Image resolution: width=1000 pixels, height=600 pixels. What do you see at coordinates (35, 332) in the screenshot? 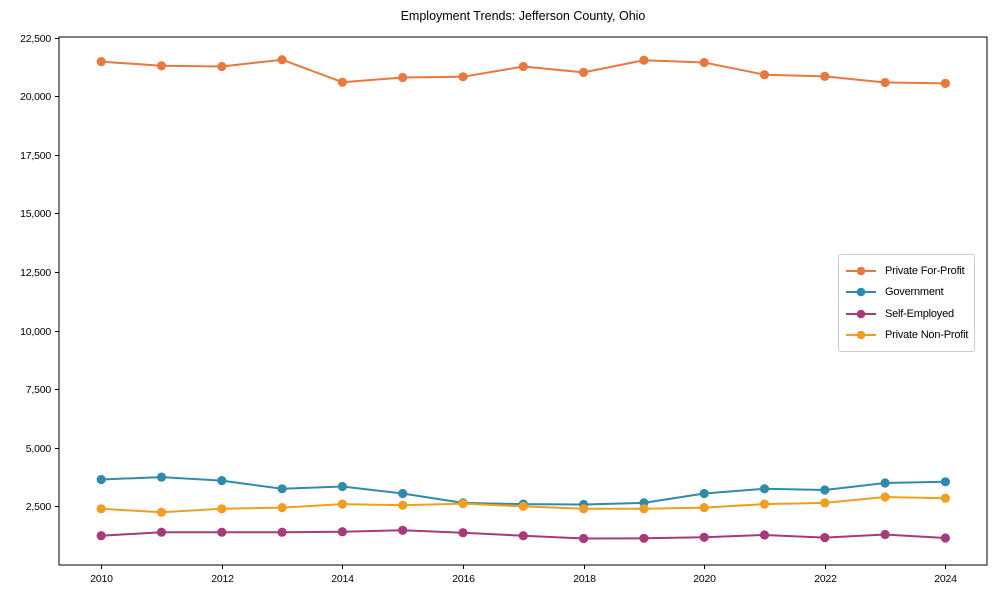
I see `y-axis-tick-label: 10,000` at bounding box center [35, 332].